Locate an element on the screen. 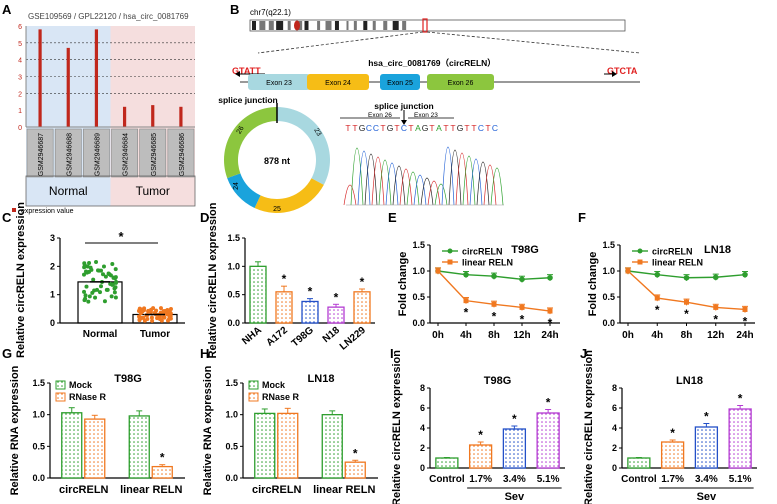 Image resolution: width=777 pixels, height=504 pixels. right-seq: GTCTA is located at coordinates (622, 71).